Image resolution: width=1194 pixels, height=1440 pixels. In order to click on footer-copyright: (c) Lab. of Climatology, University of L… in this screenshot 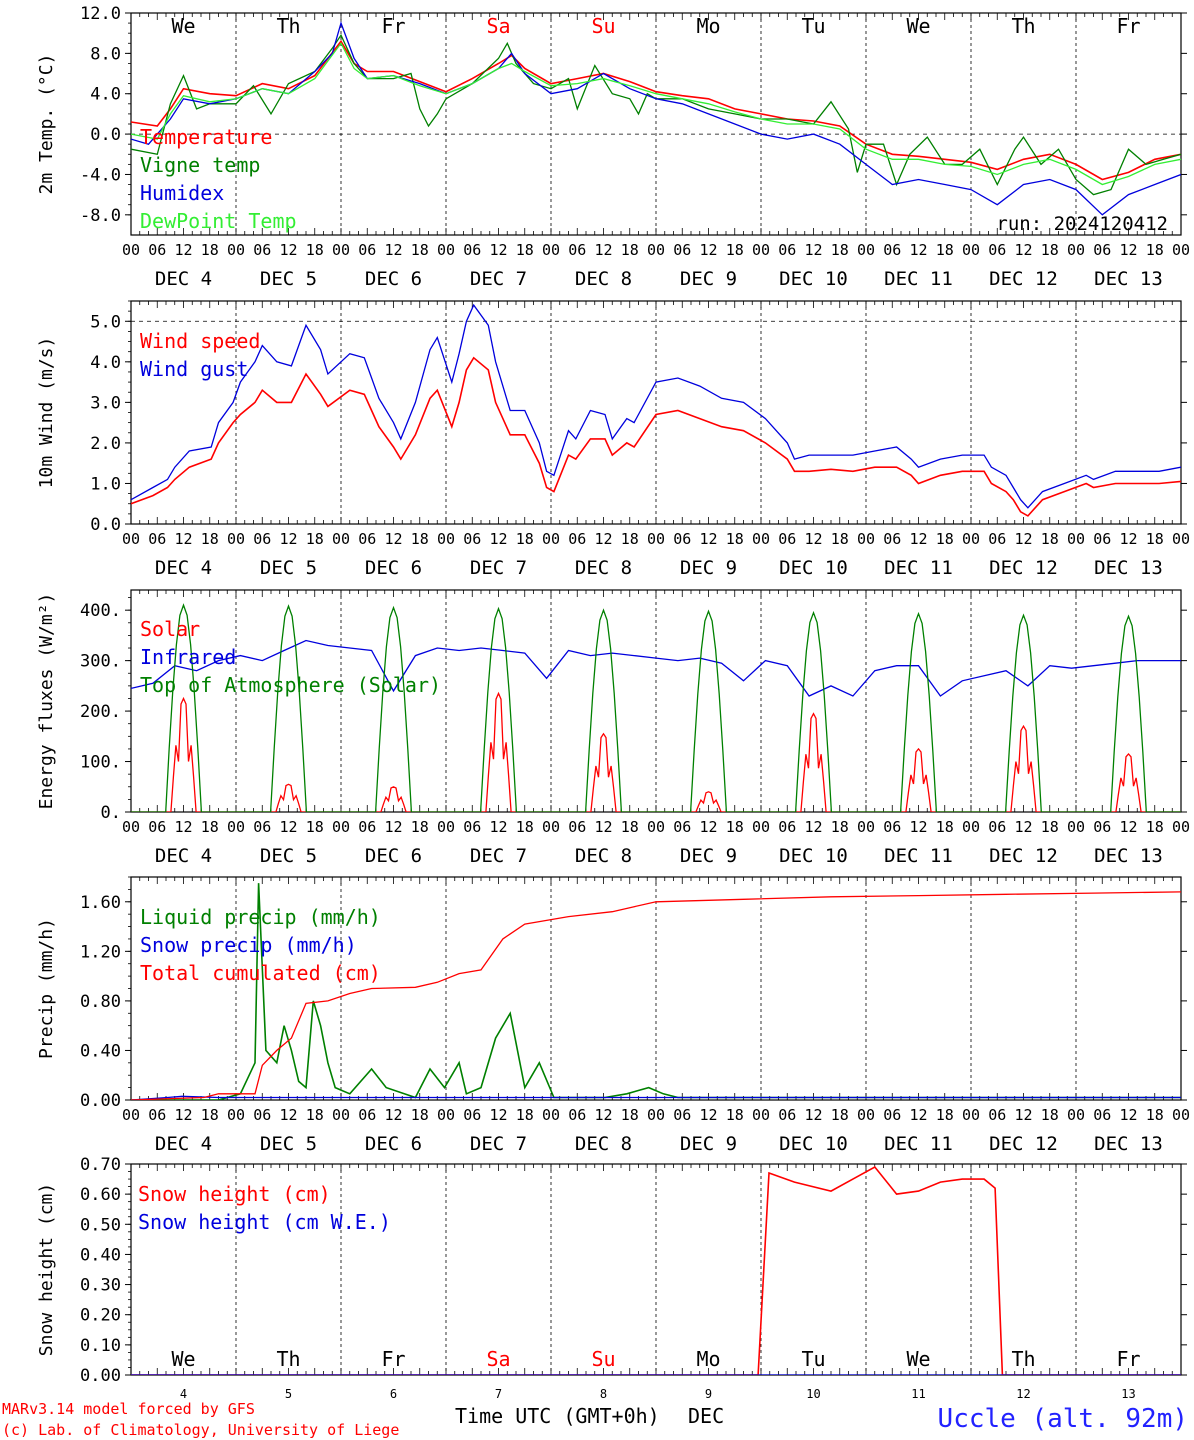, I will do `click(200, 1430)`.